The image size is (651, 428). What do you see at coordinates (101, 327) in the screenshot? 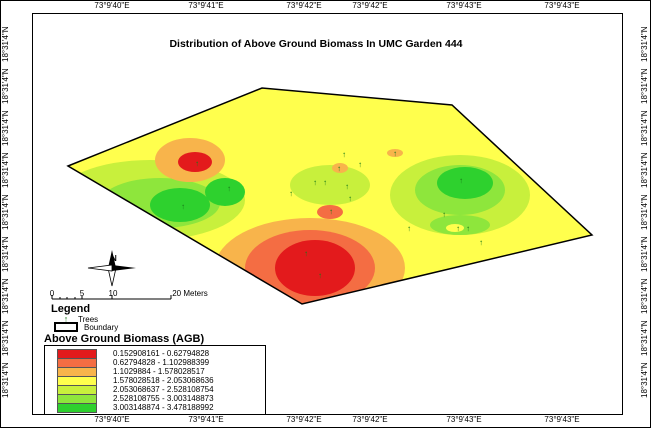
I see `legend-label: Boundary` at bounding box center [101, 327].